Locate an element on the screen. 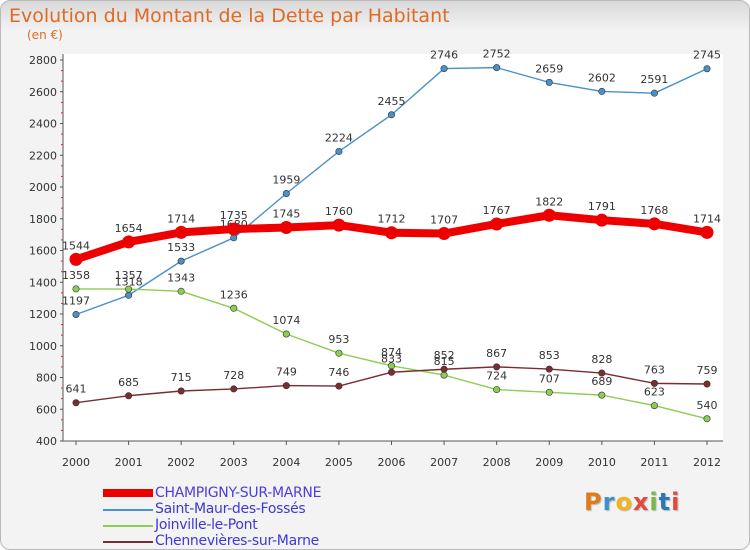 The width and height of the screenshot is (750, 550). data-label: 1959 is located at coordinates (286, 180).